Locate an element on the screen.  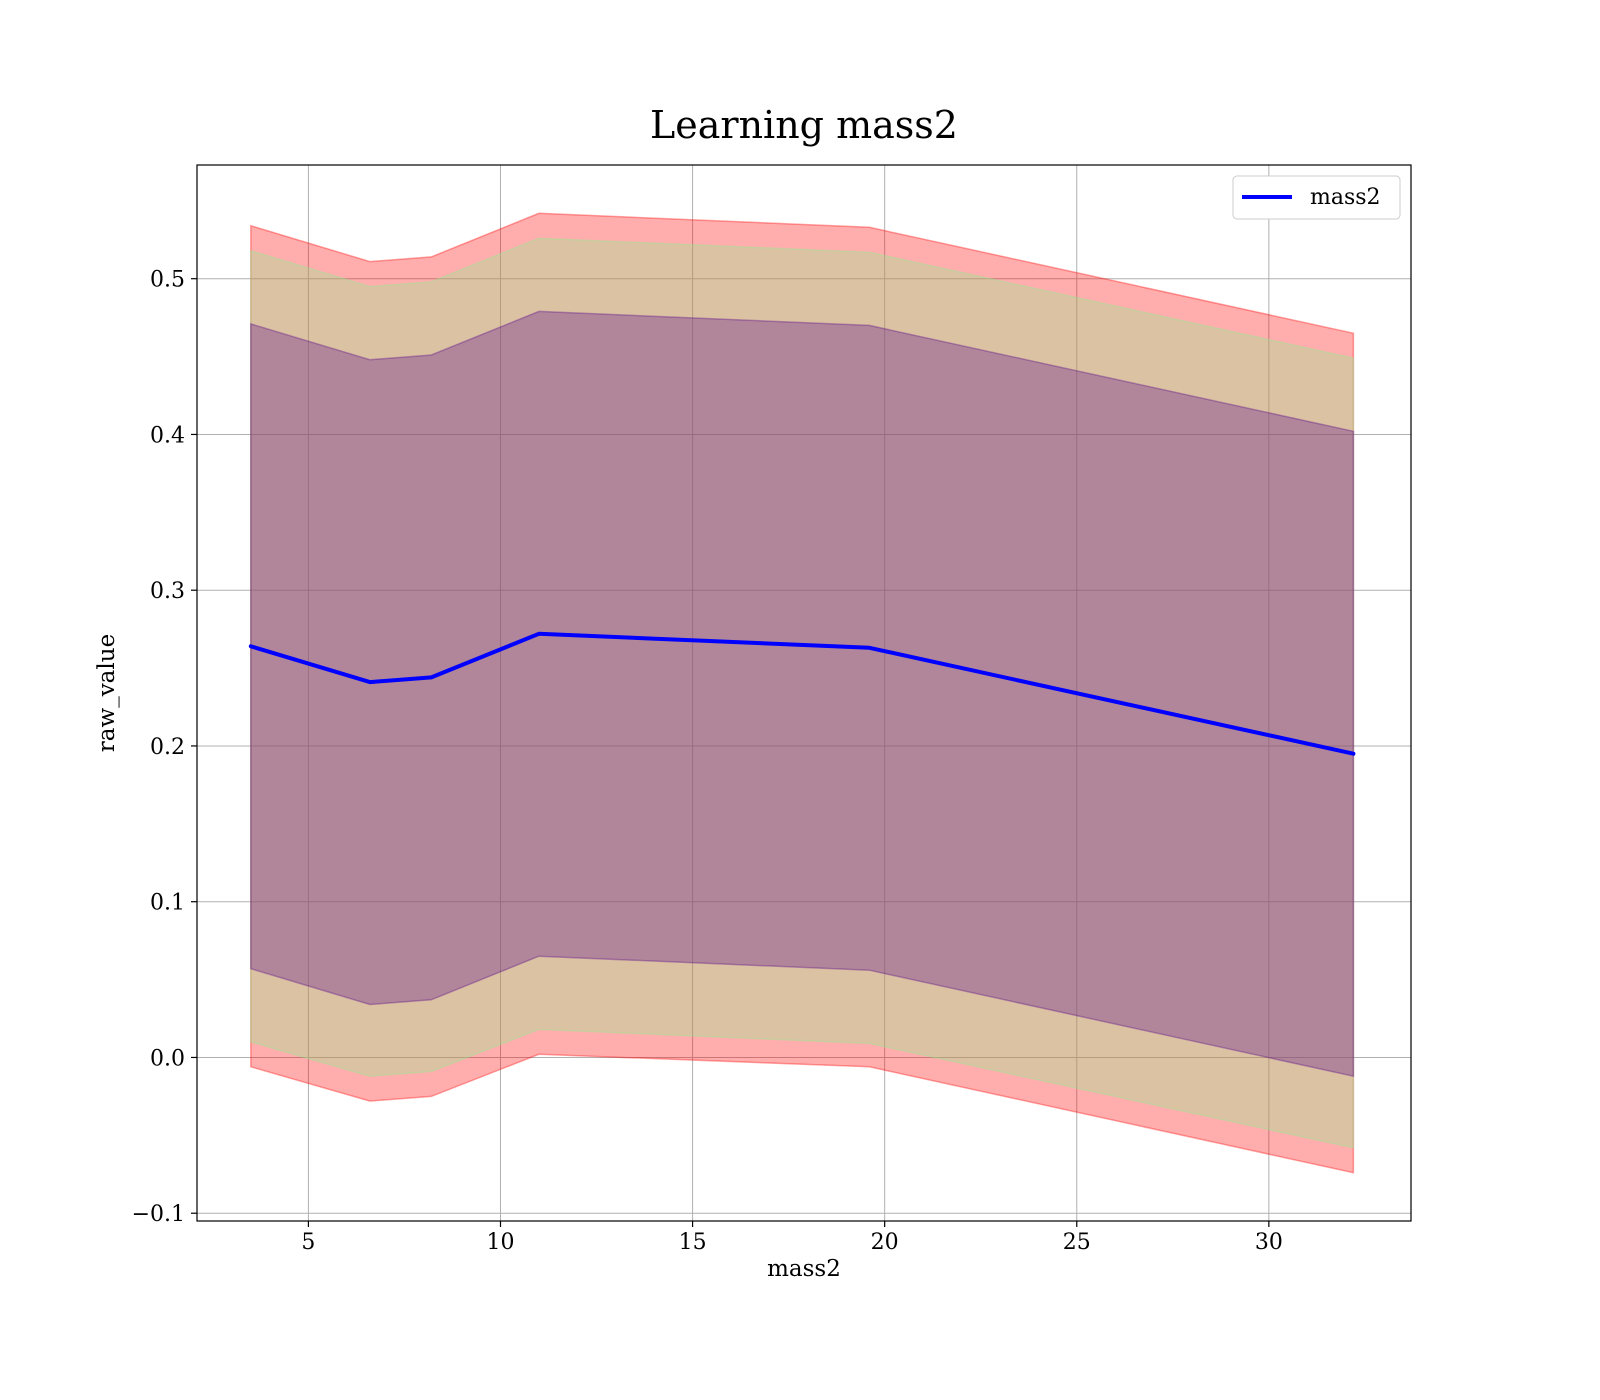
y-tick-label: 0.2 is located at coordinates (167, 747).